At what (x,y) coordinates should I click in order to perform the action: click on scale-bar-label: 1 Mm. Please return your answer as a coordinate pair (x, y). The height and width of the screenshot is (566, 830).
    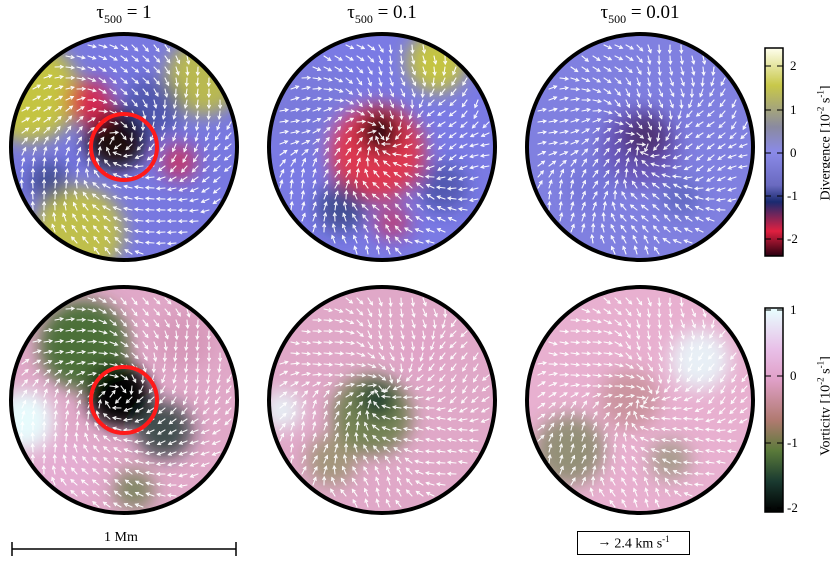
    Looking at the image, I should click on (121, 538).